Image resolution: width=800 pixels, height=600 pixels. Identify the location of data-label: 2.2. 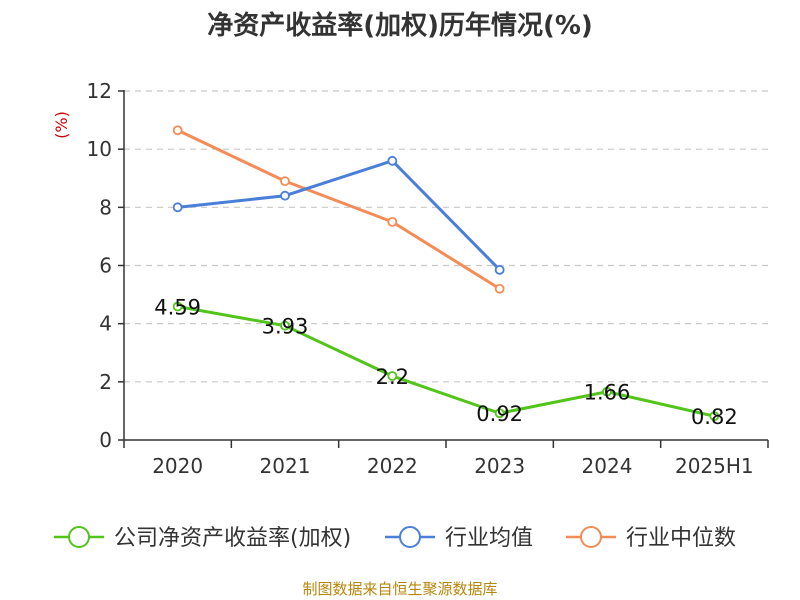
(392, 377).